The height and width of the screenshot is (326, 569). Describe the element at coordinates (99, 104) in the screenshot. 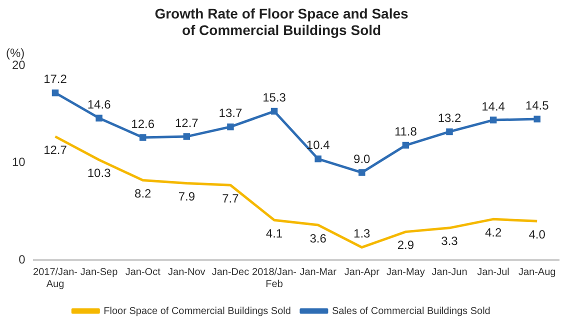

I see `data-label: 14.6` at that location.